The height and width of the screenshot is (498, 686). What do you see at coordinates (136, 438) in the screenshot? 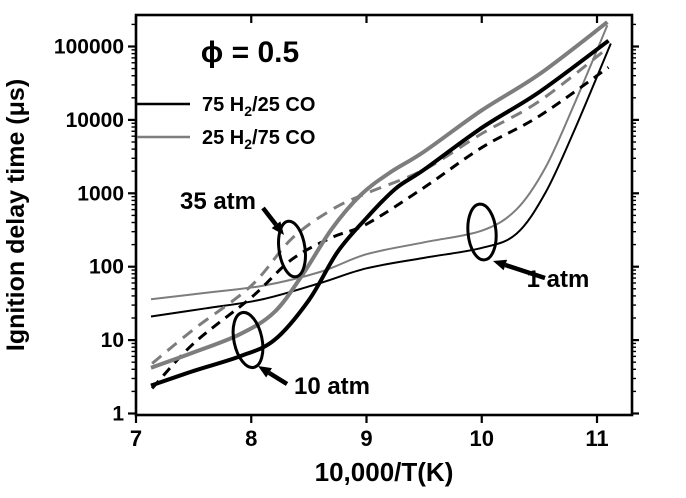
I see `x-tick-label: 7` at bounding box center [136, 438].